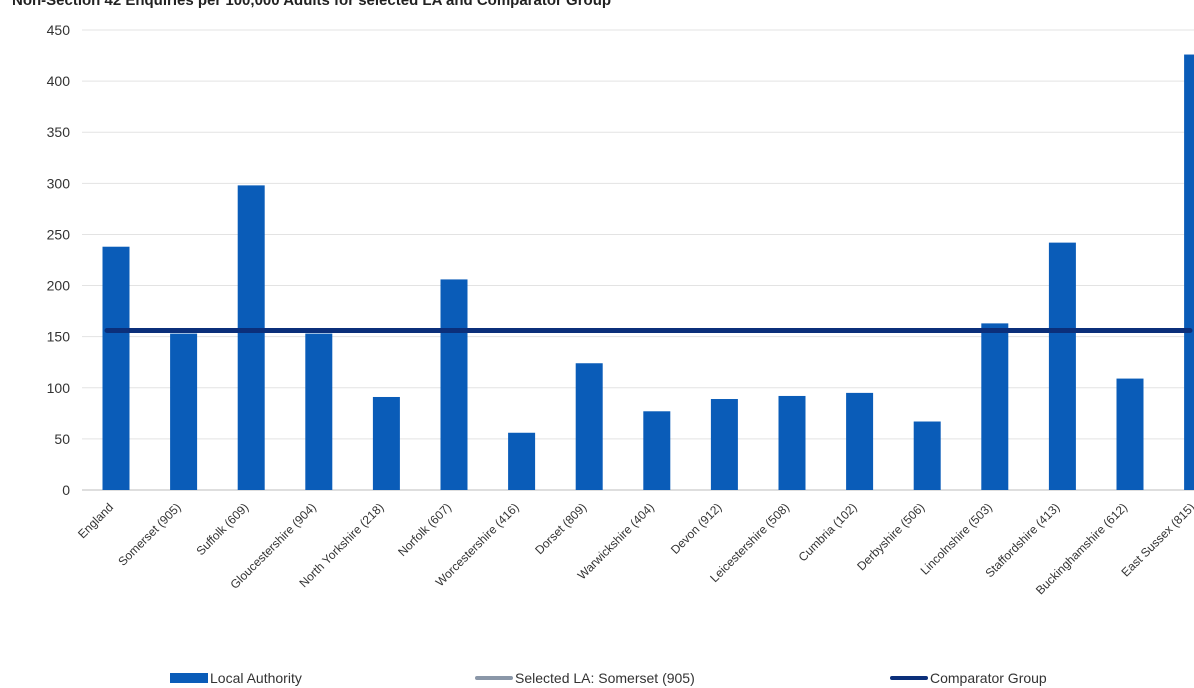 The width and height of the screenshot is (1194, 688). What do you see at coordinates (59, 183) in the screenshot?
I see `y-tick-label-300: 300` at bounding box center [59, 183].